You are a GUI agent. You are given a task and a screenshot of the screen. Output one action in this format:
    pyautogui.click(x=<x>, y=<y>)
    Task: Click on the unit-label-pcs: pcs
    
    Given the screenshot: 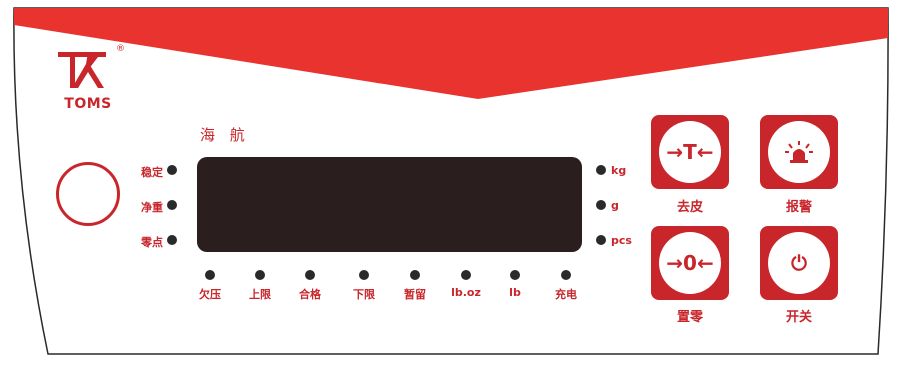 What is the action you would take?
    pyautogui.click(x=621, y=240)
    